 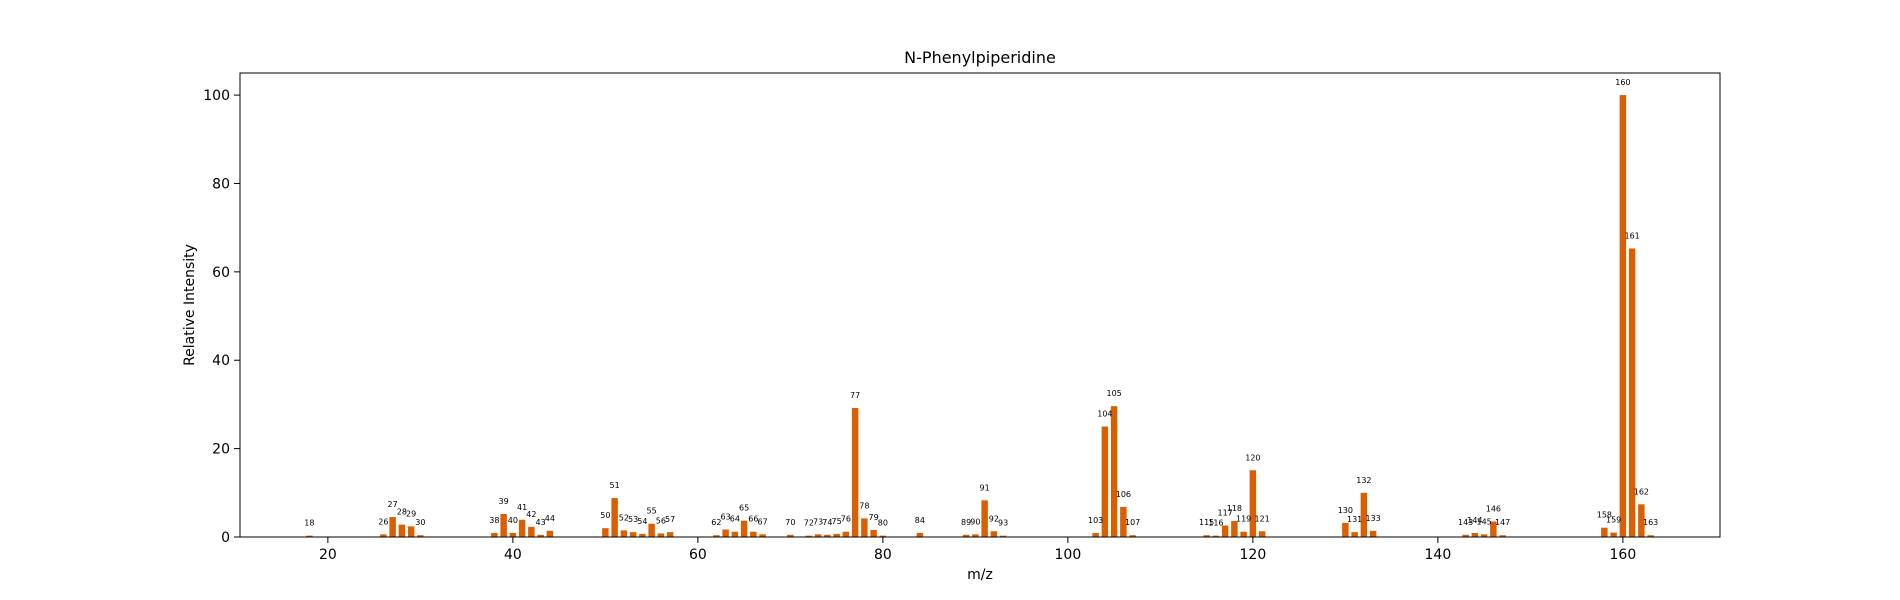 What do you see at coordinates (827, 522) in the screenshot?
I see `peak-label-74: 74` at bounding box center [827, 522].